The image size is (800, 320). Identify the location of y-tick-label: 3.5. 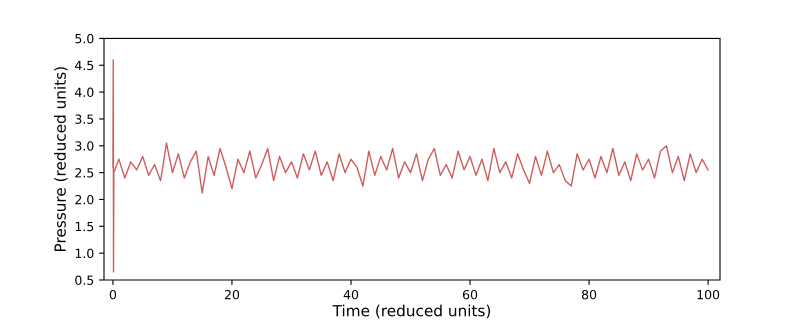
(84, 119).